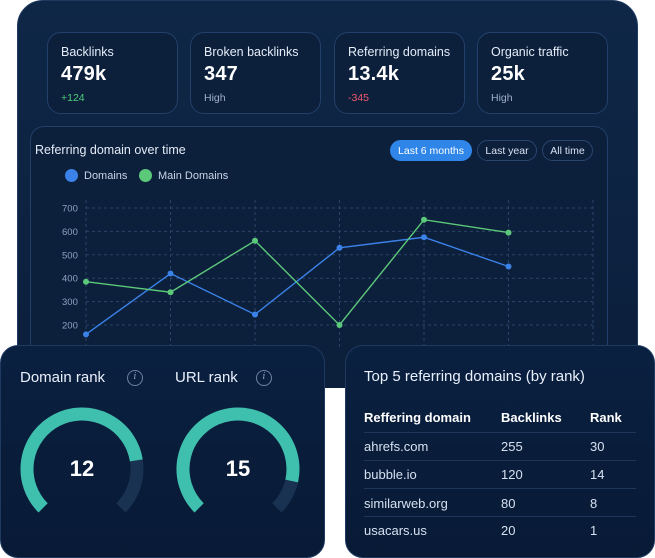 This screenshot has width=655, height=558. I want to click on column-header-domain: Reffering domain, so click(417, 417).